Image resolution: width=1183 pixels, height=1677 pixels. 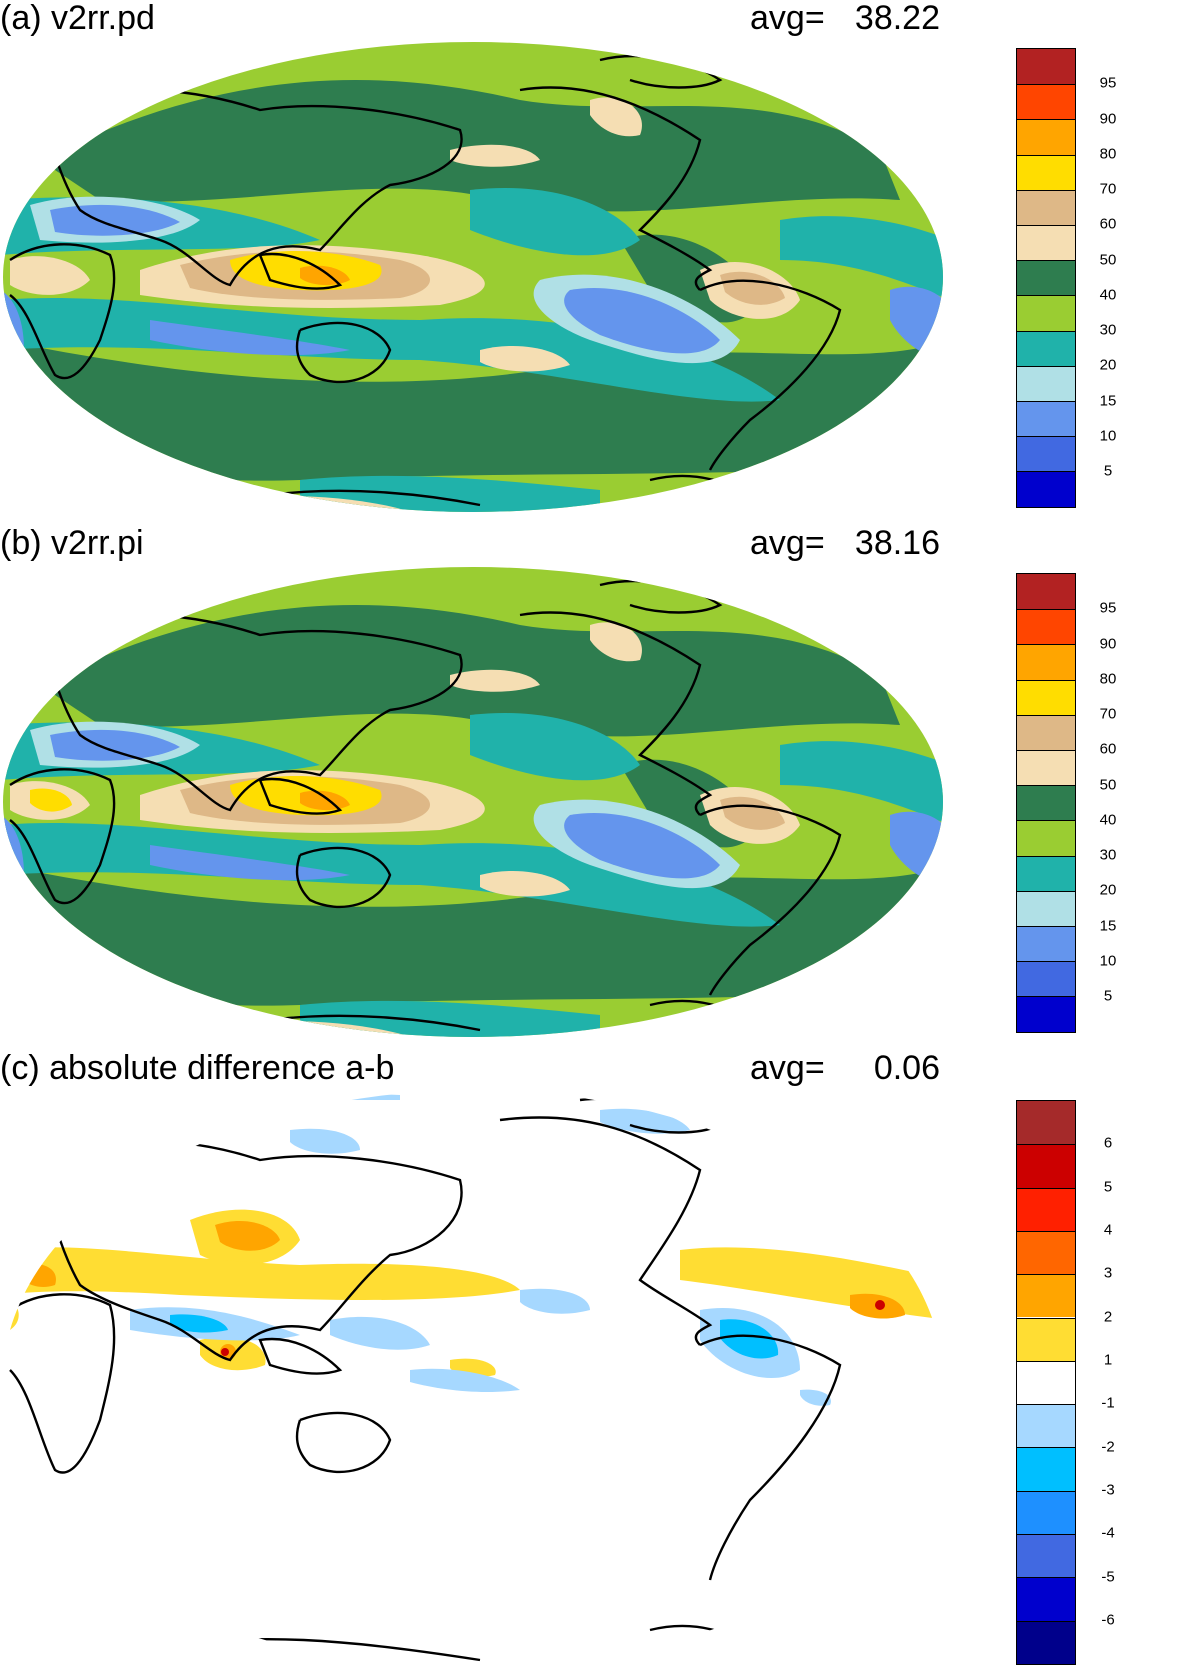 I want to click on avg-value: 0.06, so click(x=906, y=1068).